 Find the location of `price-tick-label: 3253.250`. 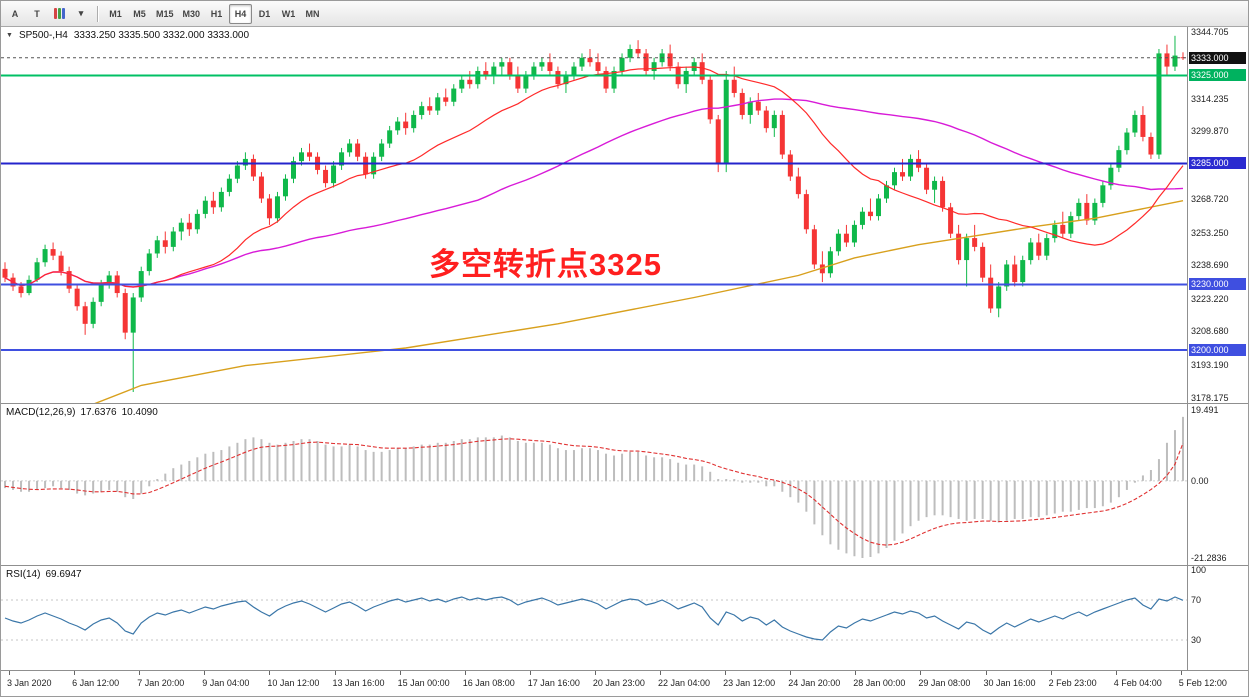

price-tick-label: 3253.250 is located at coordinates (1210, 233).